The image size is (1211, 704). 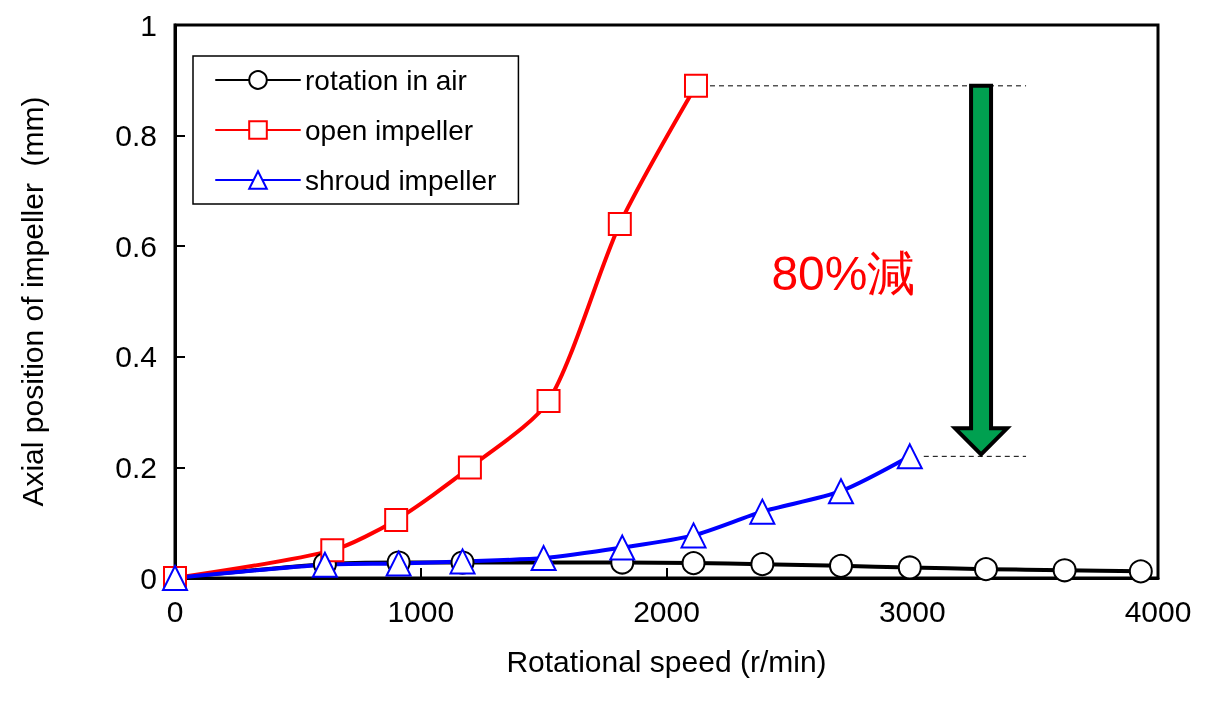 I want to click on y-tick-label: 0, so click(x=148, y=578).